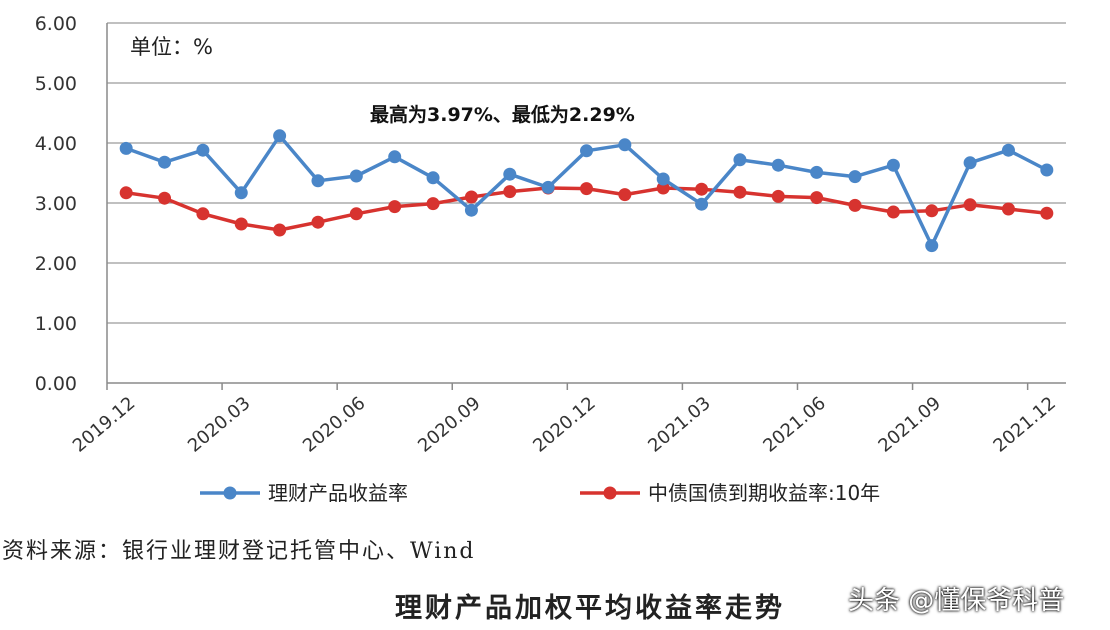 Image resolution: width=1110 pixels, height=630 pixels. Describe the element at coordinates (239, 551) in the screenshot. I see `source-note: 资料来源：银行业理财登记托管中心、Wind` at that location.